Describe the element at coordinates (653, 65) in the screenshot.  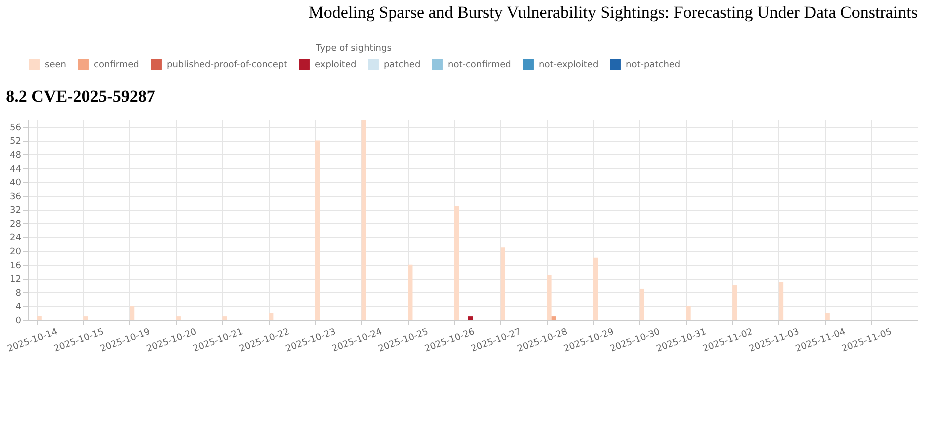
I see `legend-label: not-patched` at that location.